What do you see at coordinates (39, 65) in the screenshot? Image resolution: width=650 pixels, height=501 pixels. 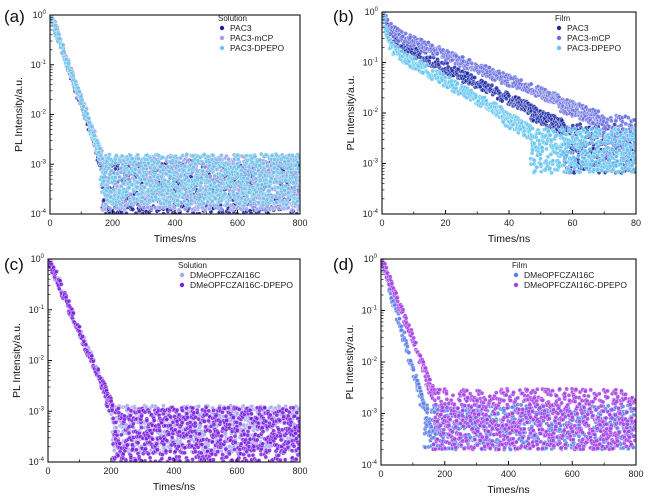 I see `y-tick-label: 10-1` at bounding box center [39, 65].